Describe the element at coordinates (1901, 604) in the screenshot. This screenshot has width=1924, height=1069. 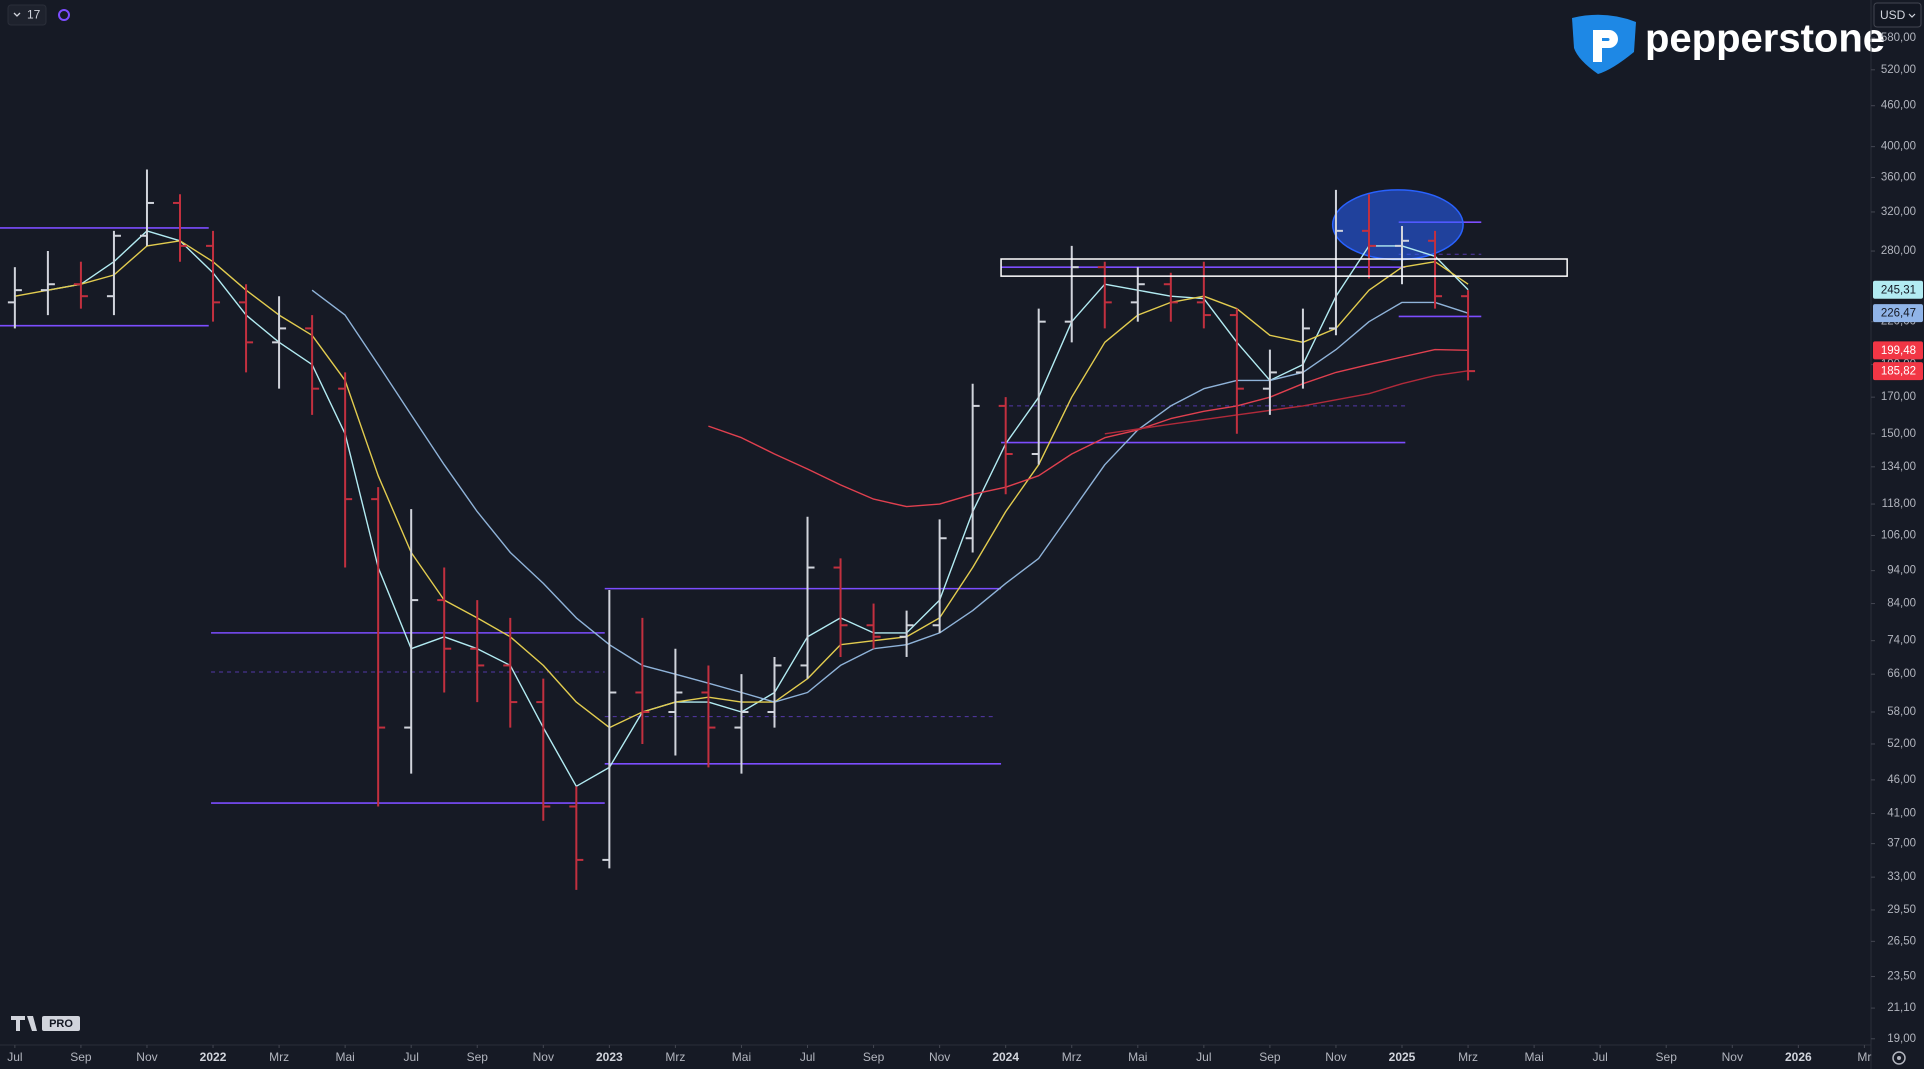
I see `y-tick-label: 84,00` at that location.